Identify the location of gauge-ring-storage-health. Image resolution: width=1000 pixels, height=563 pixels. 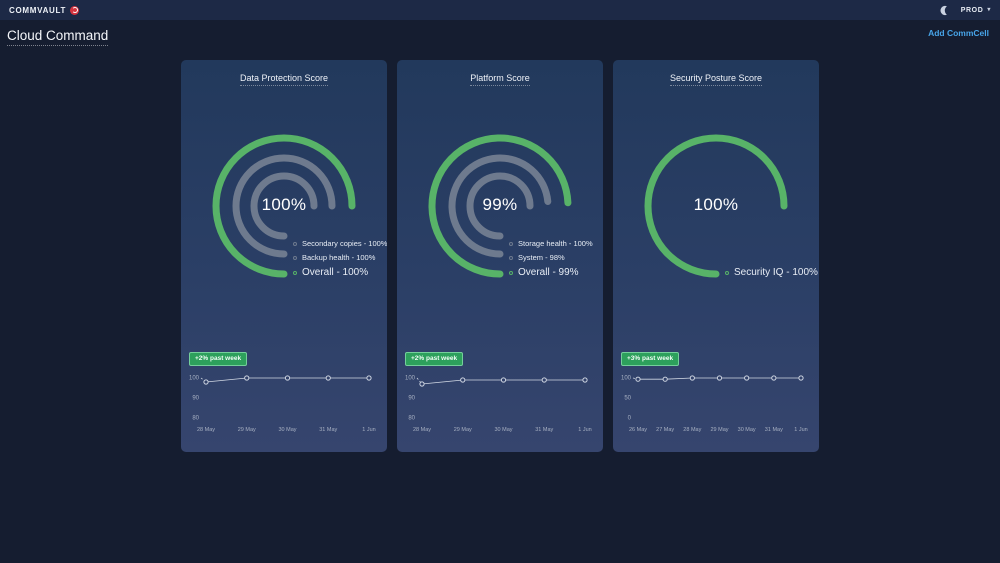
(500, 206).